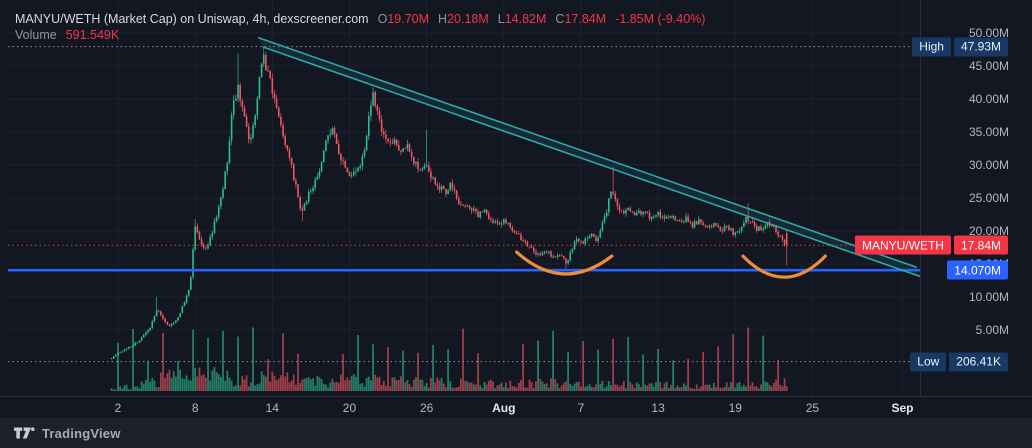 Image resolution: width=1032 pixels, height=448 pixels. What do you see at coordinates (81, 433) in the screenshot?
I see `tradingview-wordmark: TradingView` at bounding box center [81, 433].